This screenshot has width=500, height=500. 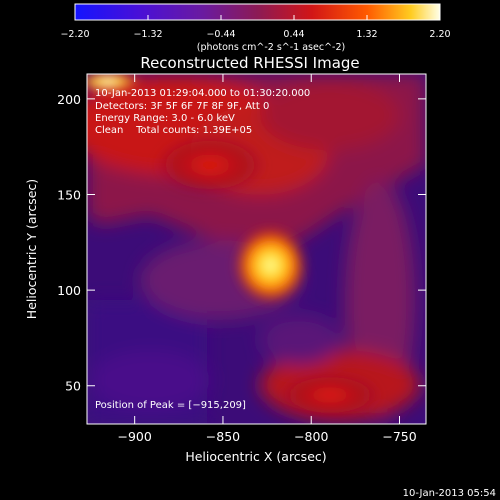 I want to click on y-tick-label: 50, so click(x=73, y=386).